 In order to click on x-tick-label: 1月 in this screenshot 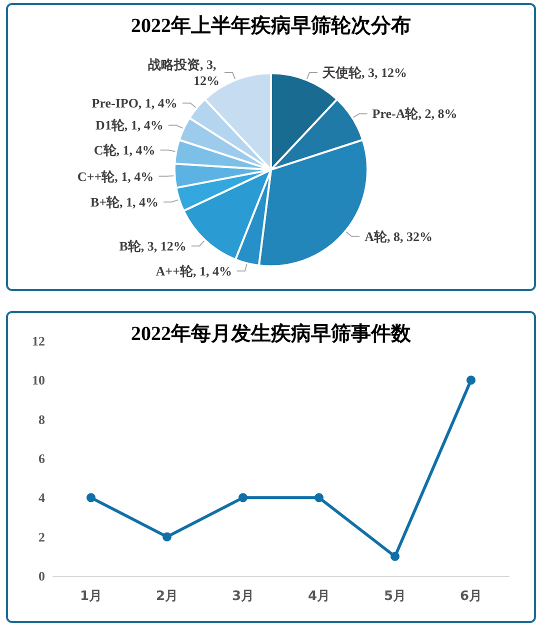, I will do `click(91, 596)`.